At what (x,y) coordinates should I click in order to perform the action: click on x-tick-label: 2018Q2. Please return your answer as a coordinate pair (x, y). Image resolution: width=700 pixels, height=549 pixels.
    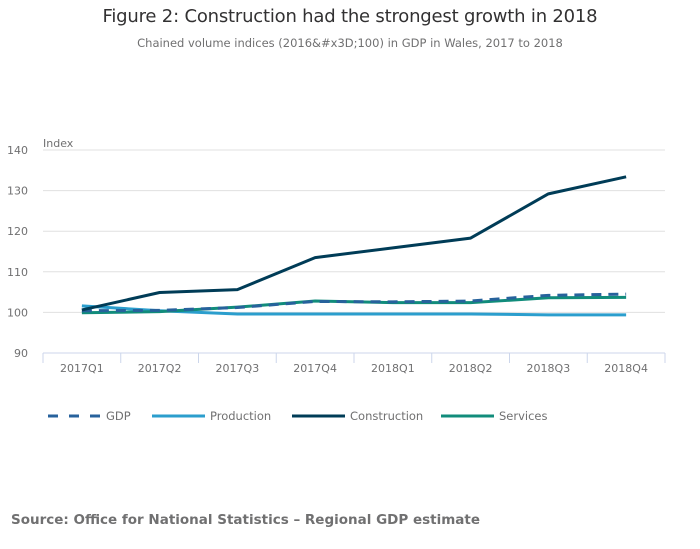
    Looking at the image, I should click on (471, 368).